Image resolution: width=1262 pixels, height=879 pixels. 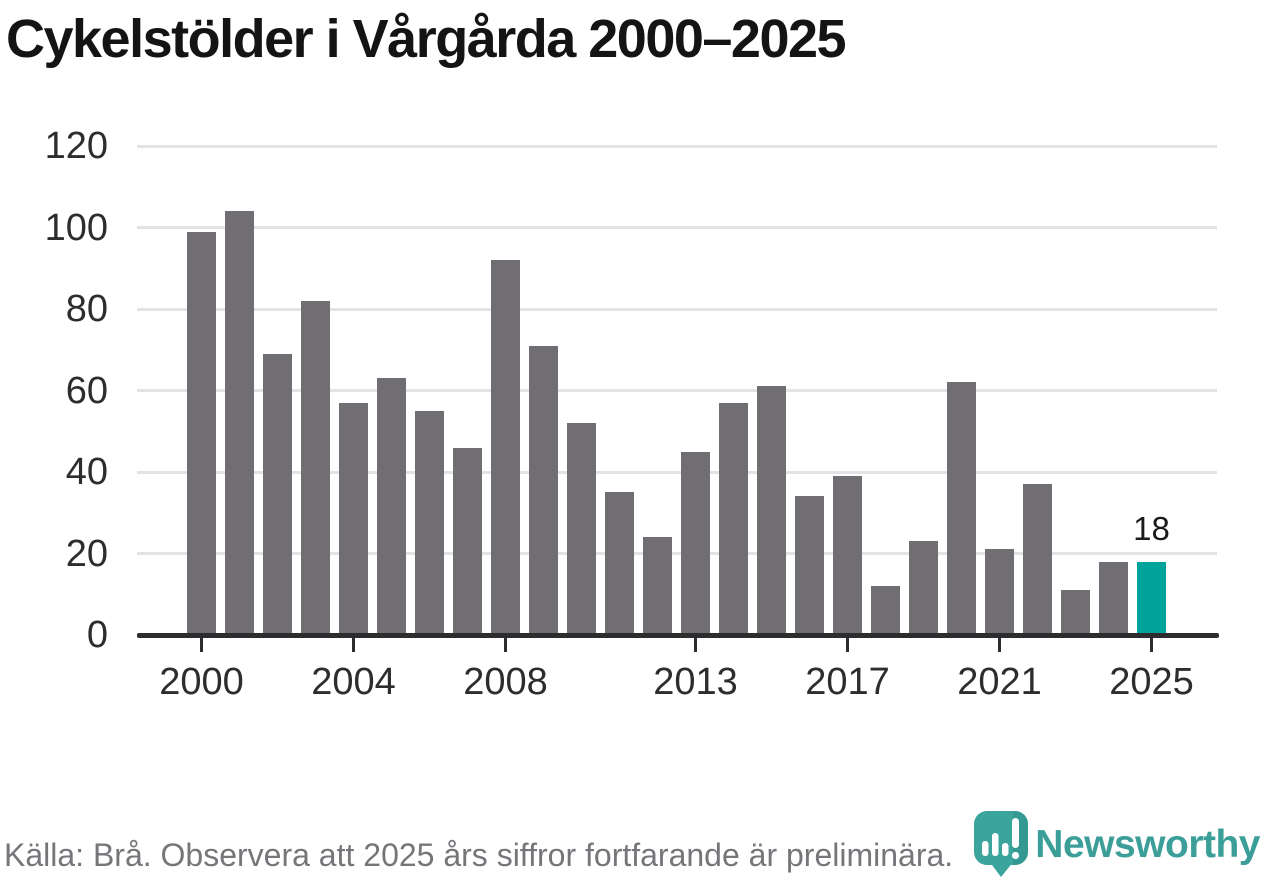 I want to click on y-axis-tick-label: 80, so click(x=86, y=309).